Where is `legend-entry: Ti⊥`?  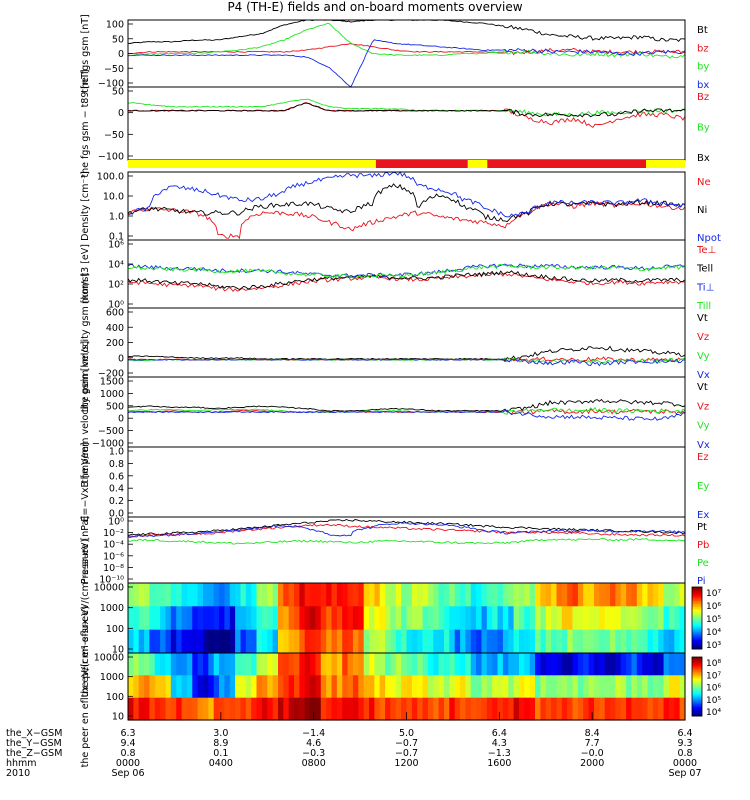
legend-entry: Ti⊥ is located at coordinates (705, 287).